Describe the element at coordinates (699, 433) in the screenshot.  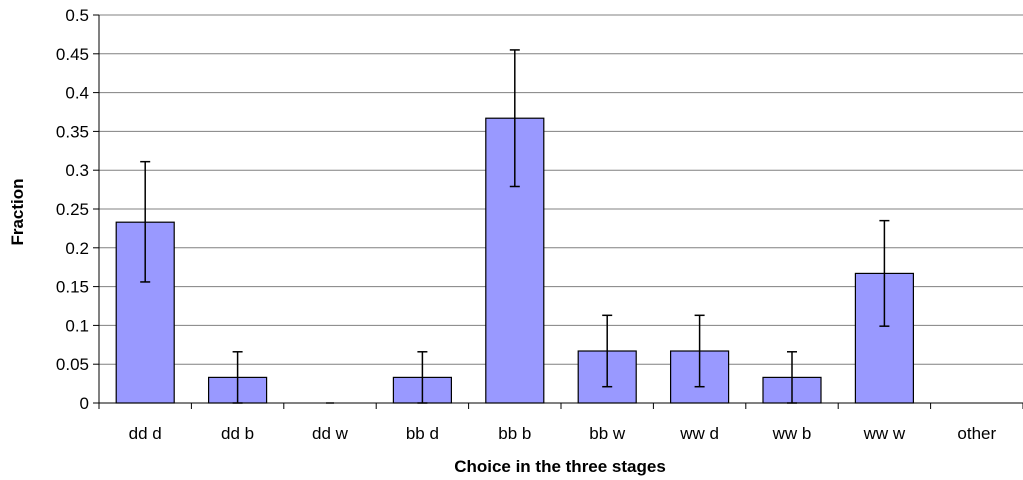
I see `x-tick-label: ww d` at that location.